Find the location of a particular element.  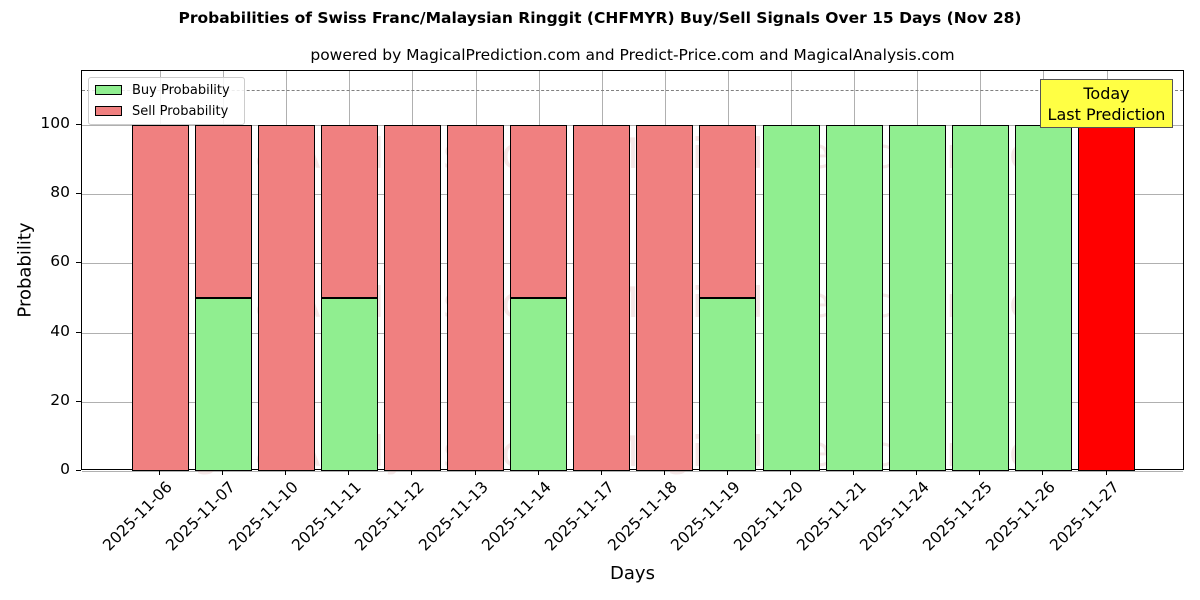

y-tick-label: 80 is located at coordinates (60, 192).